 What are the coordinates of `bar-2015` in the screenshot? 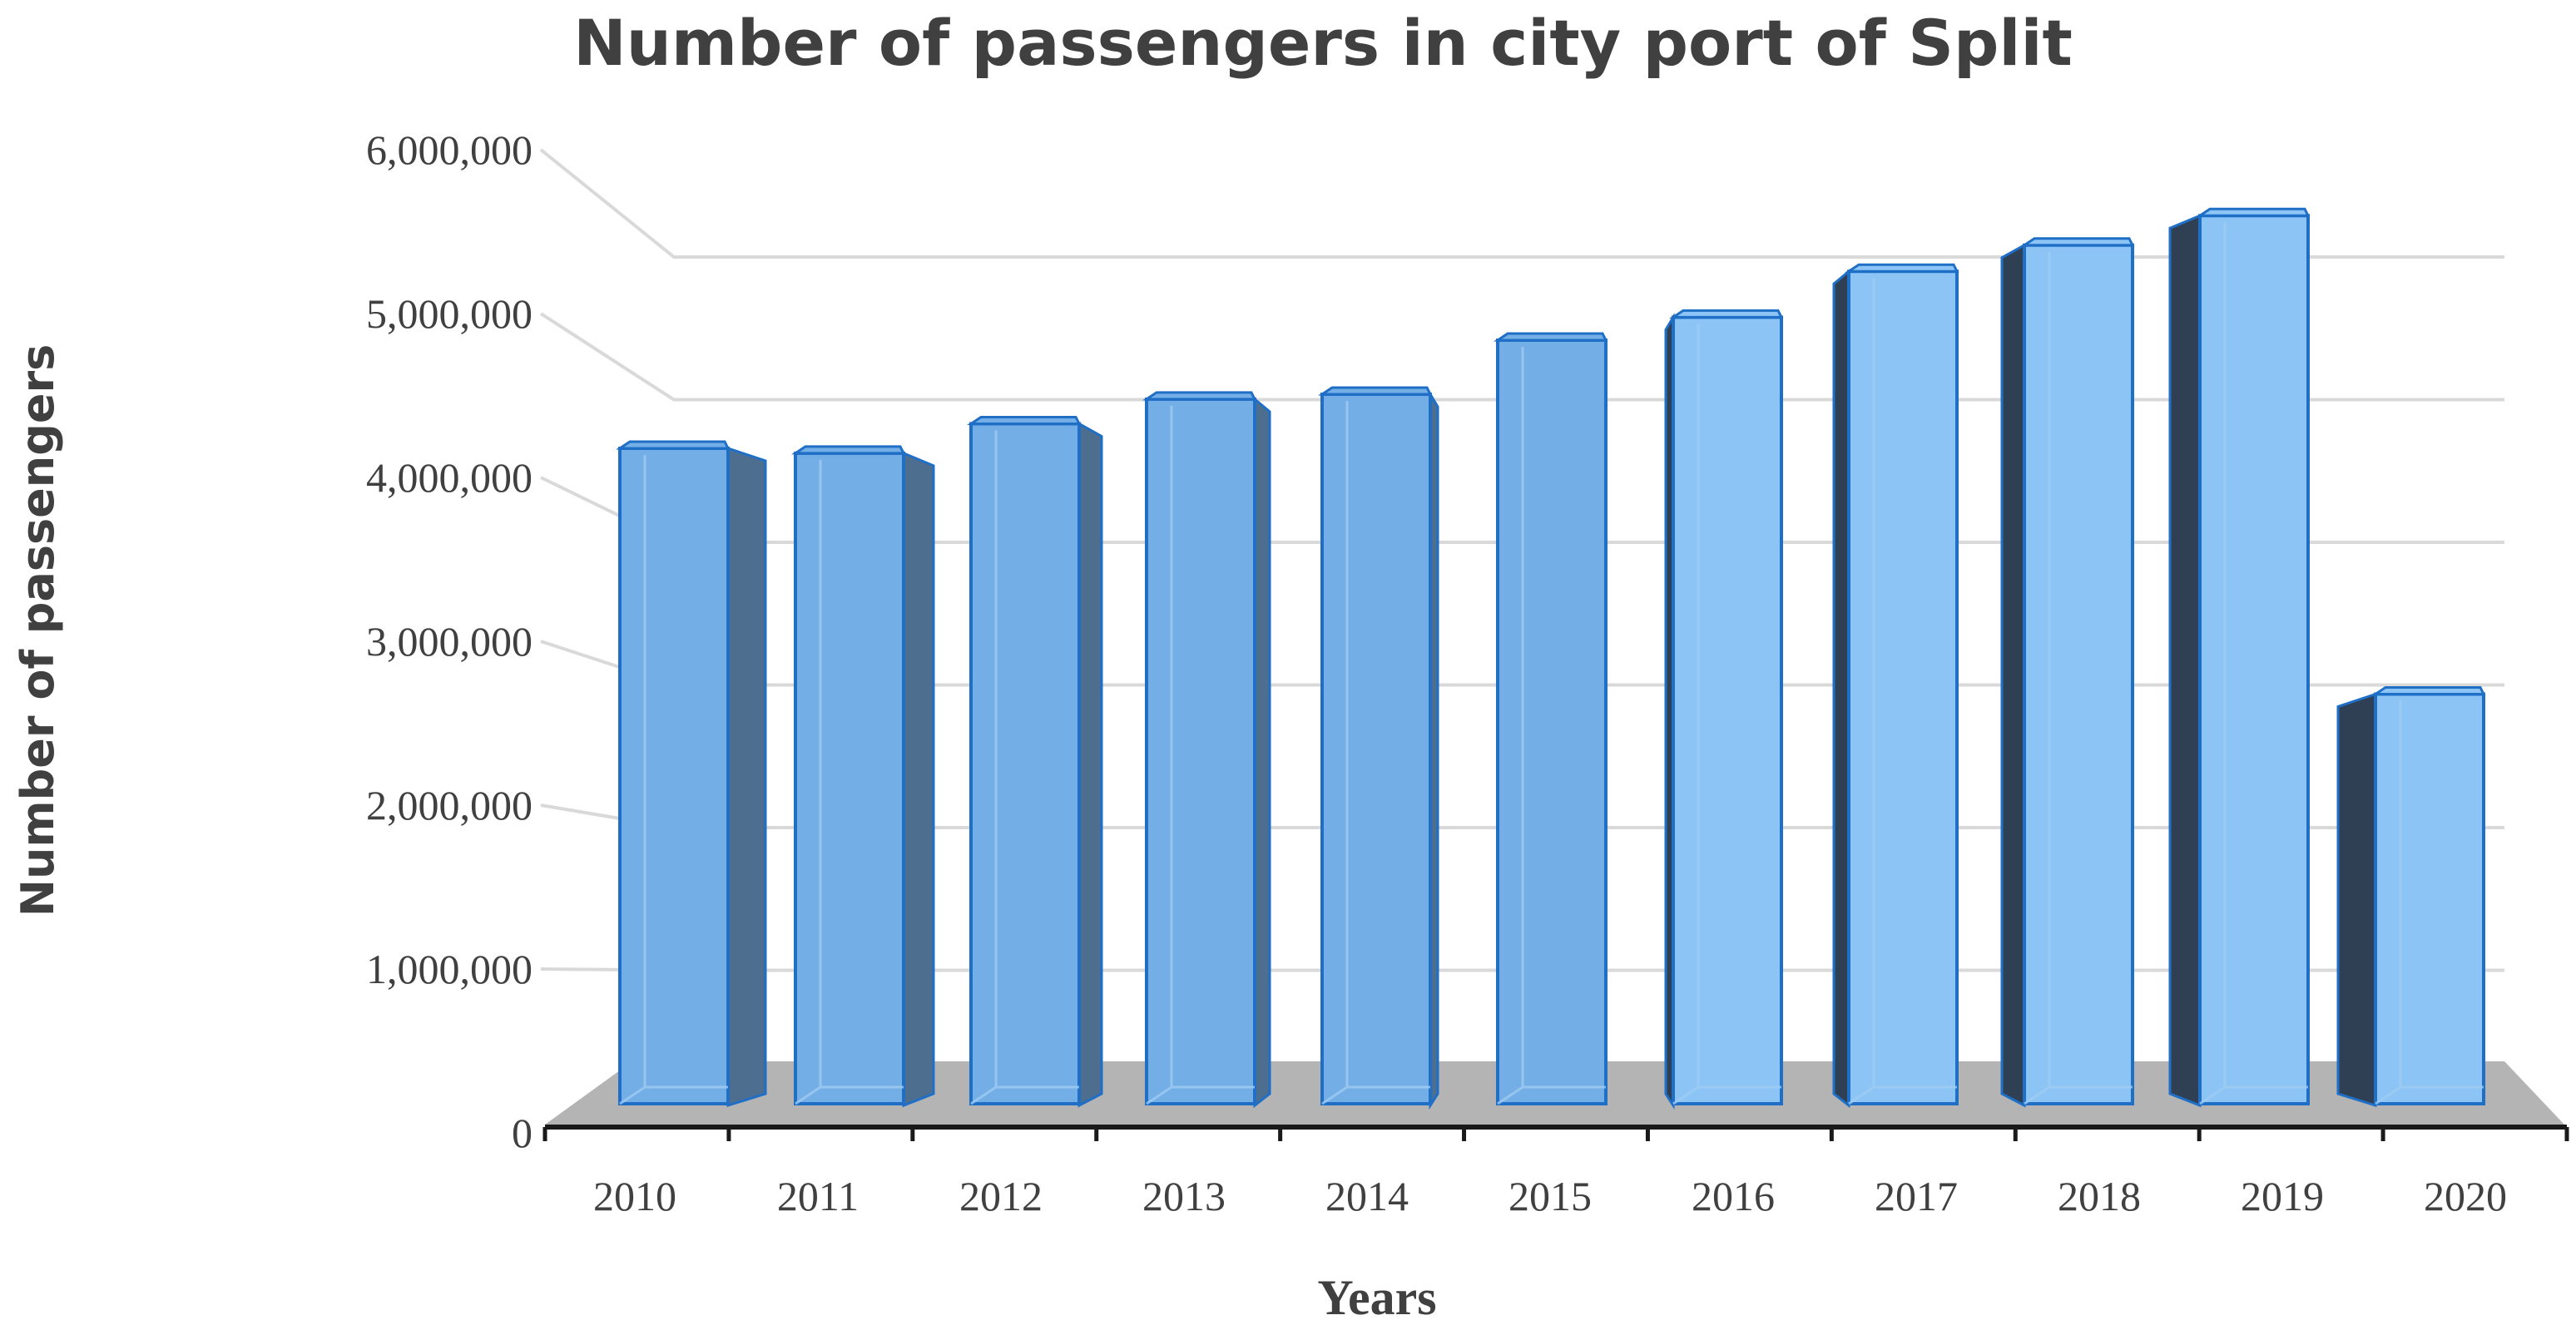 It's located at (1551, 719).